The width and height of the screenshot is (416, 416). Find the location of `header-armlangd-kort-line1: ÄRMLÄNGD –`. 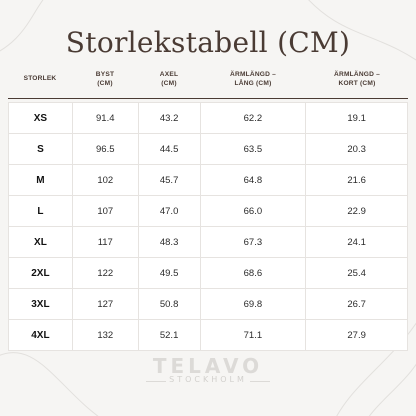

header-armlangd-kort-line1: ÄRMLÄNGD – is located at coordinates (357, 74).